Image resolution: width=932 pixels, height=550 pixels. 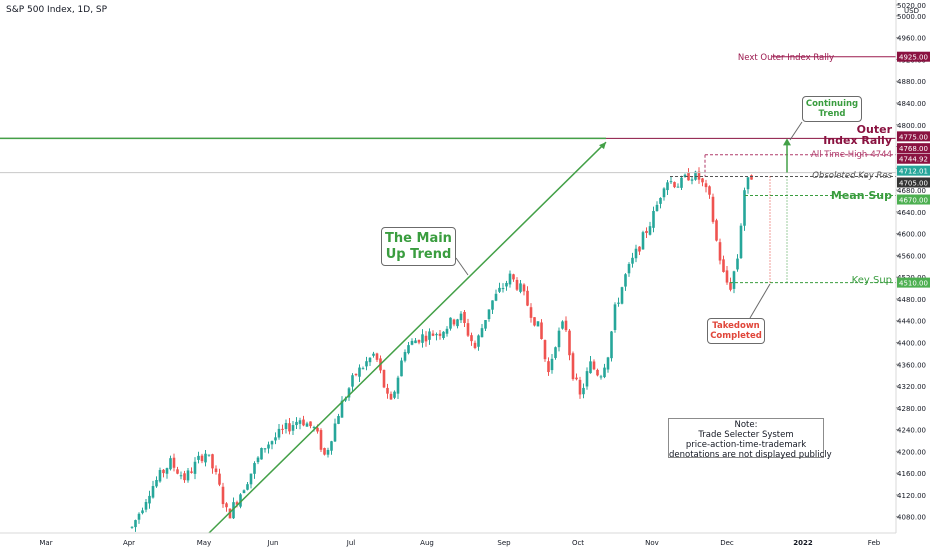 I want to click on y-tick-label: 4840.00, so click(x=911, y=104).